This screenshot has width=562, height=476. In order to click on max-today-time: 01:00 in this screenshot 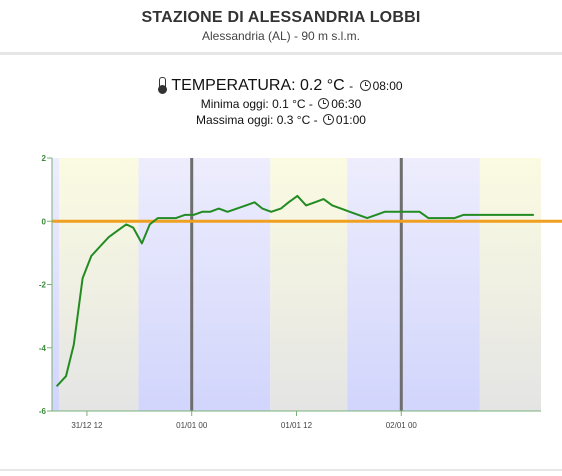, I will do `click(350, 120)`.